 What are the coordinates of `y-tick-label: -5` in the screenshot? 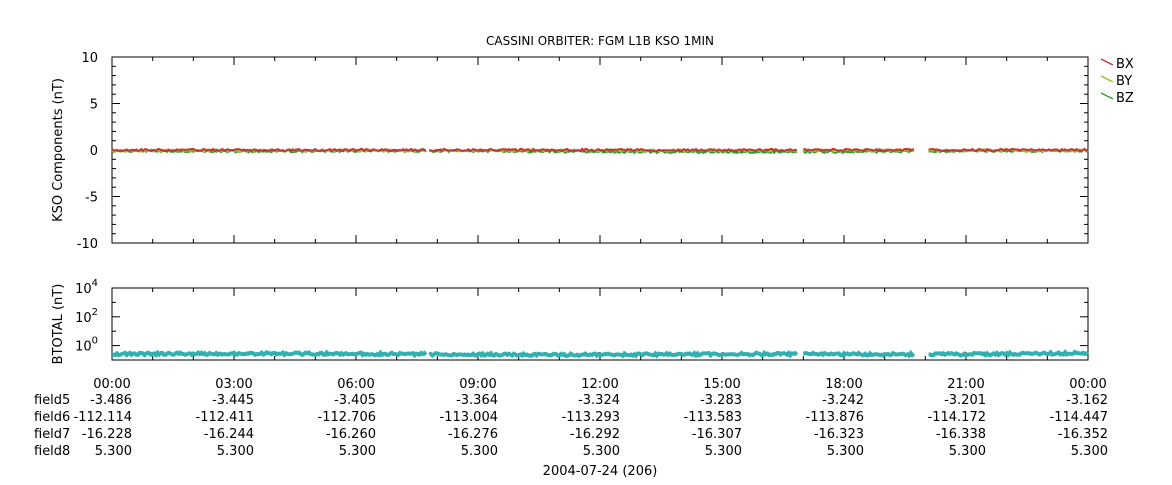 It's located at (91, 198).